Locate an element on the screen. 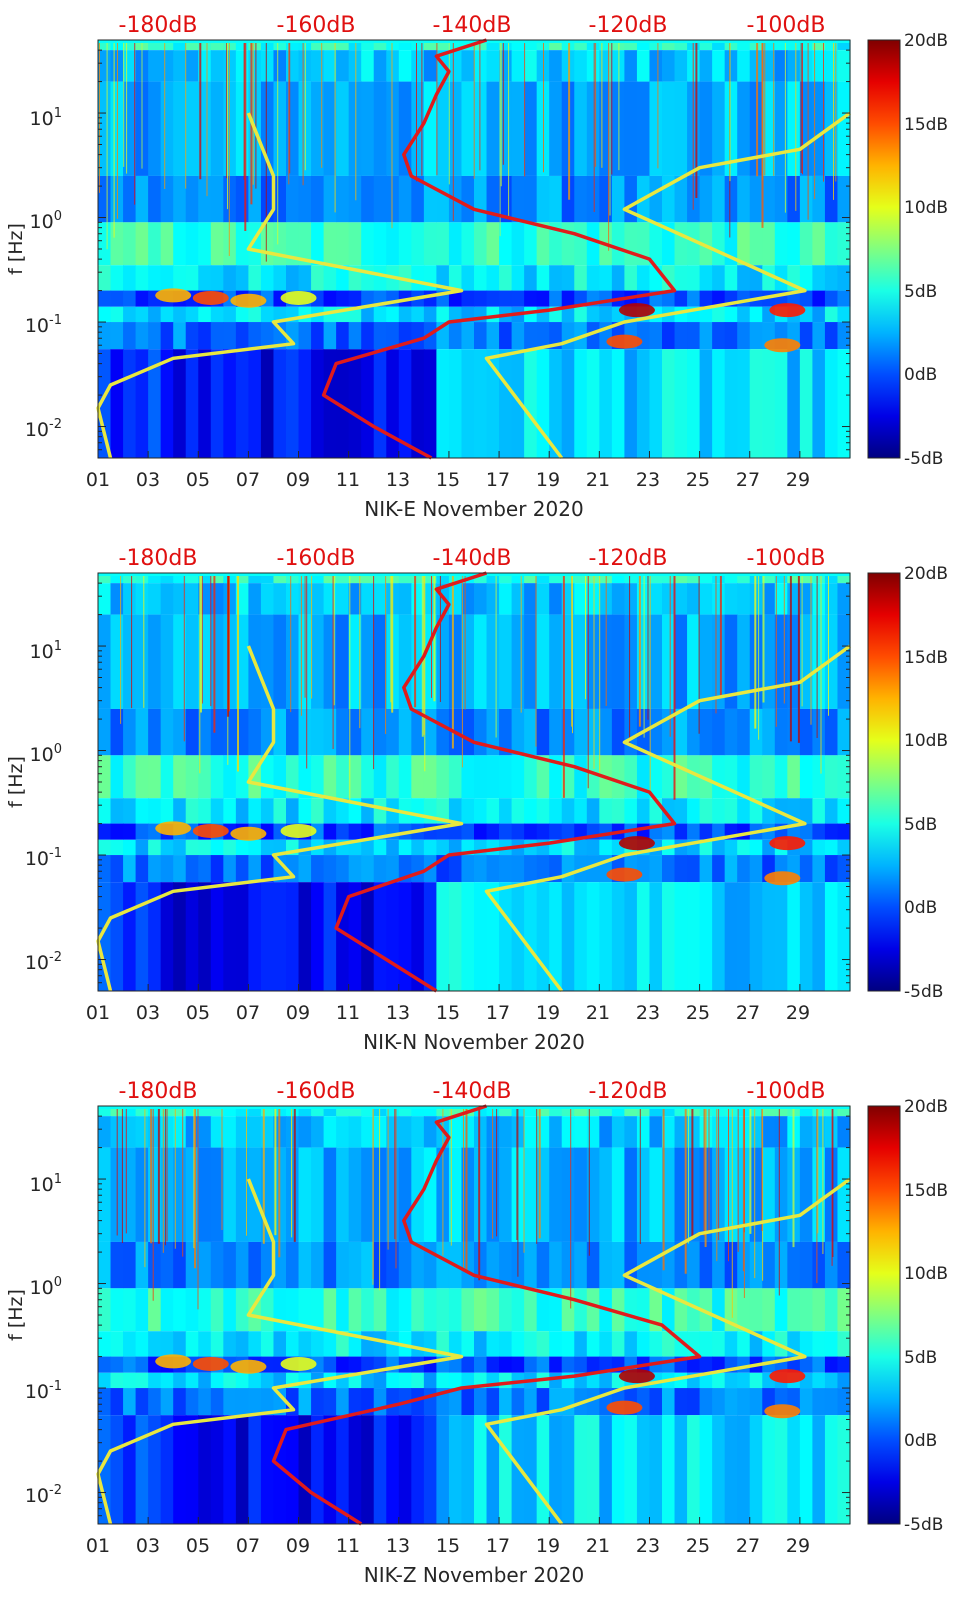 The height and width of the screenshot is (1599, 962). x-tick-label: 11 is located at coordinates (348, 480).